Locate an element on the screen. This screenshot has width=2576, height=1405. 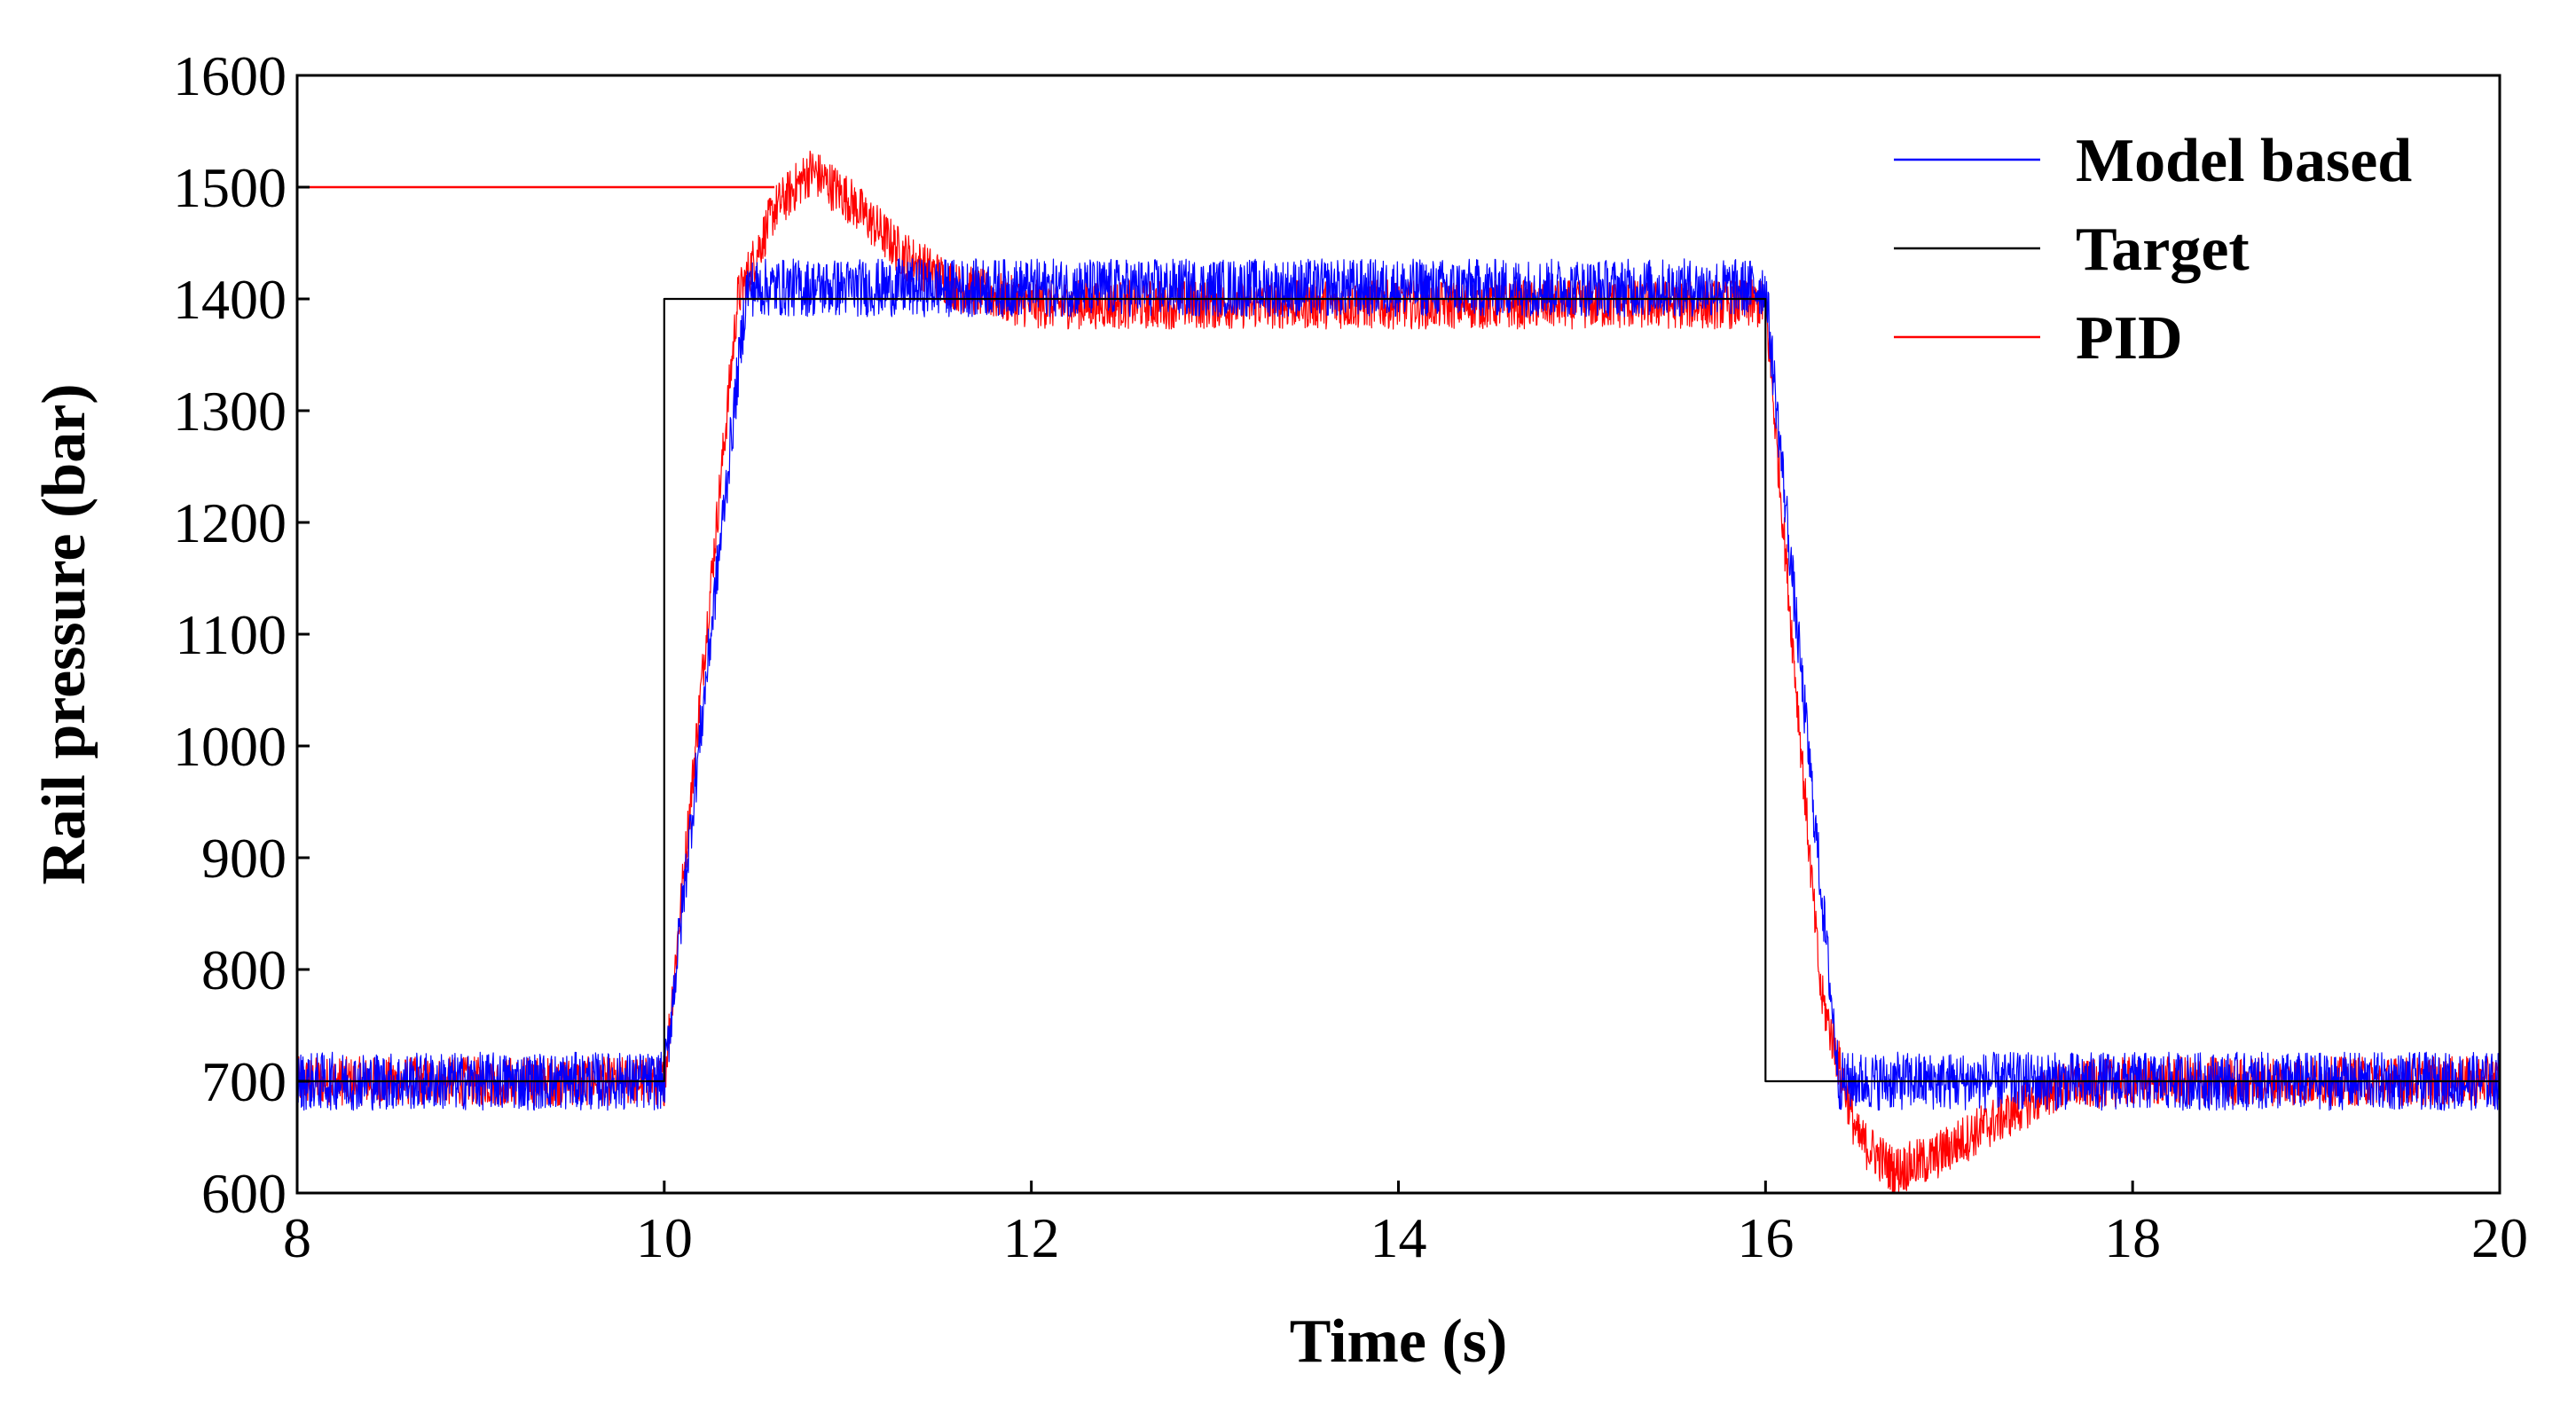
x-tick-label: 16 is located at coordinates (1765, 1237).